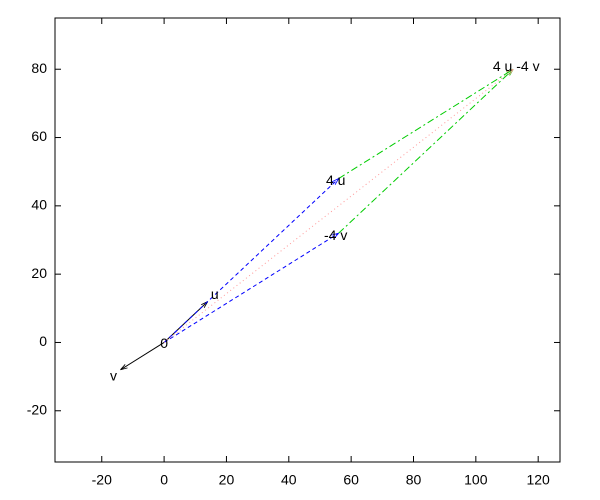 This screenshot has width=600, height=500. I want to click on point-label: v, so click(113, 375).